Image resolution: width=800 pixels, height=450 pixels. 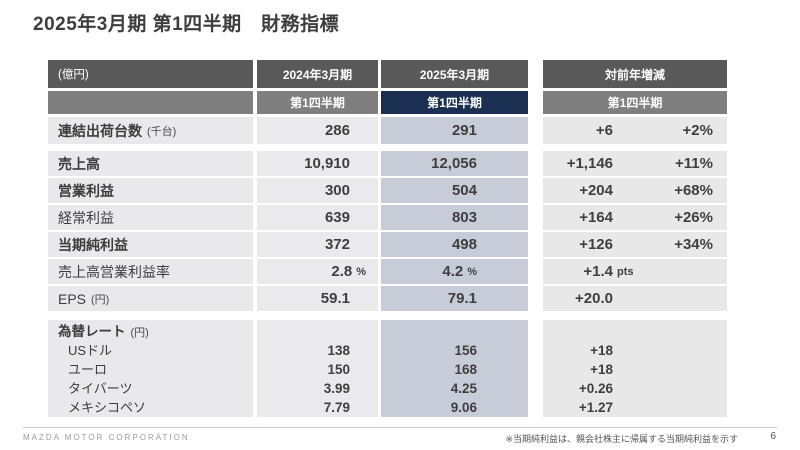 I want to click on yoy-row: +164 +26%, so click(x=635, y=217).